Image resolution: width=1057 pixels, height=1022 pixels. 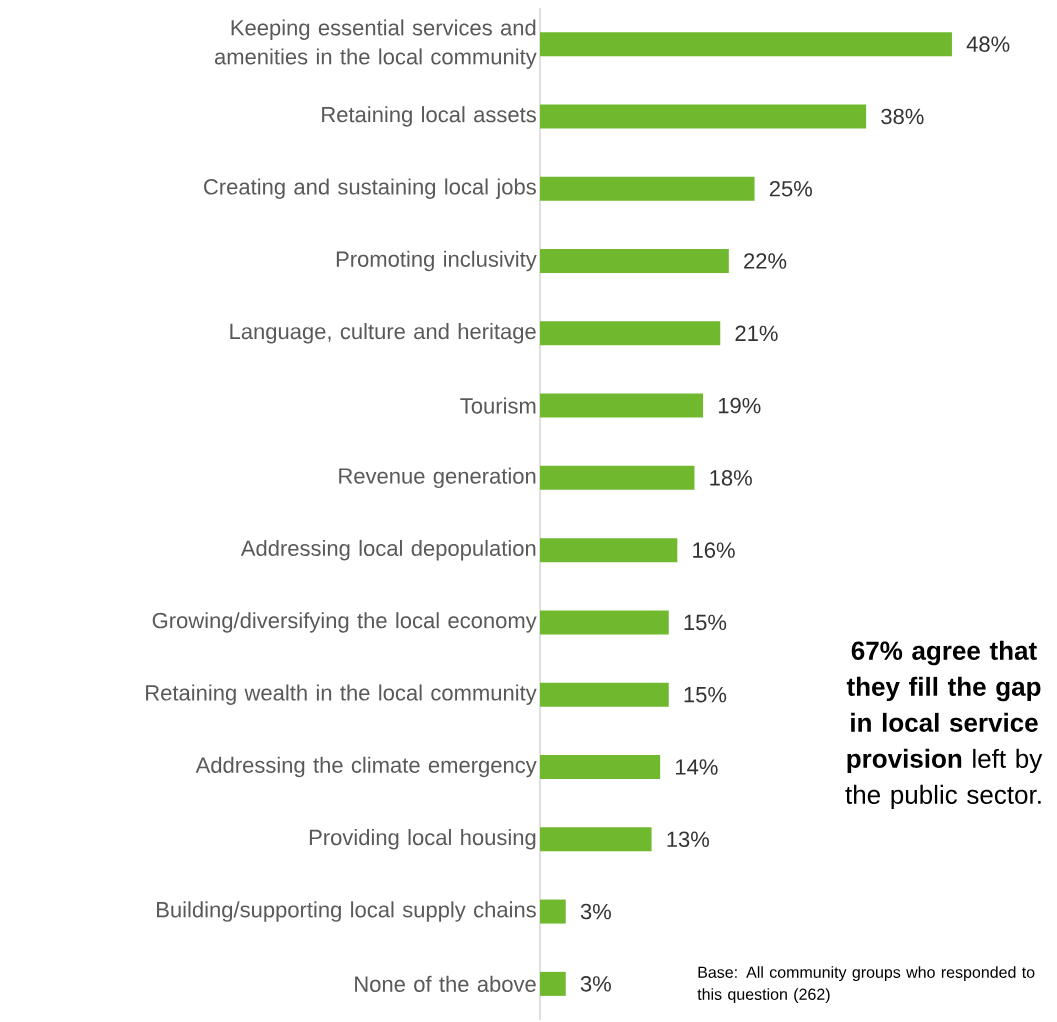 What do you see at coordinates (739, 405) in the screenshot?
I see `data-label: 19%` at bounding box center [739, 405].